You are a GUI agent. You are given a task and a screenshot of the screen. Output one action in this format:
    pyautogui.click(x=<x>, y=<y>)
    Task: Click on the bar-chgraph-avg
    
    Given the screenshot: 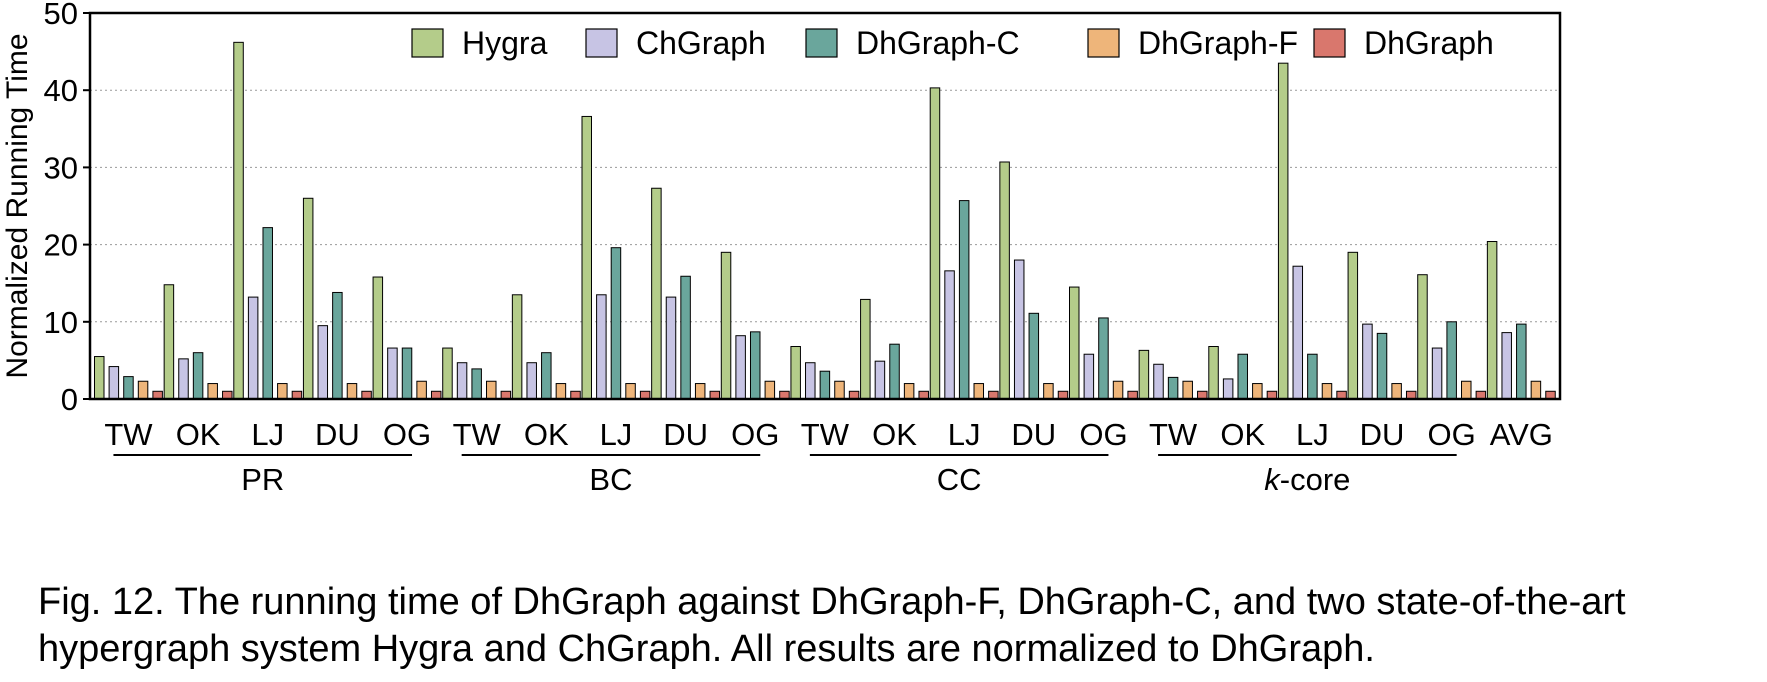 What is the action you would take?
    pyautogui.click(x=1506, y=366)
    